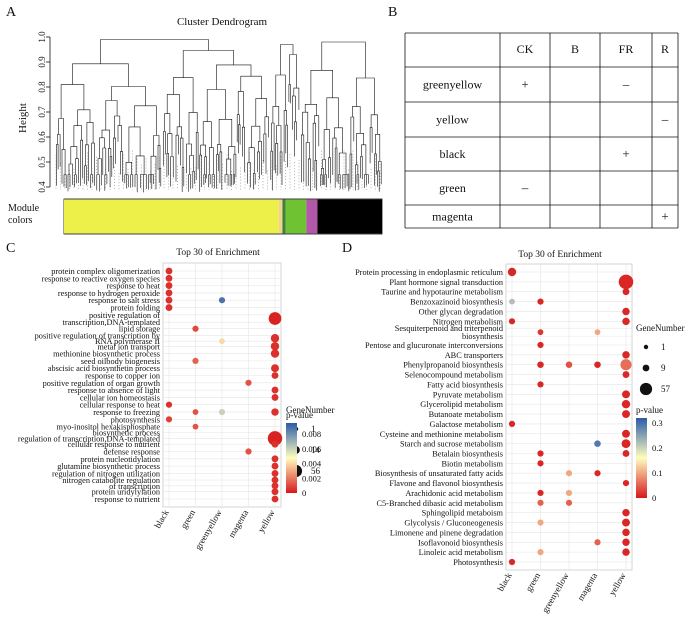  I want to click on table-row-name: yellow, so click(452, 120).